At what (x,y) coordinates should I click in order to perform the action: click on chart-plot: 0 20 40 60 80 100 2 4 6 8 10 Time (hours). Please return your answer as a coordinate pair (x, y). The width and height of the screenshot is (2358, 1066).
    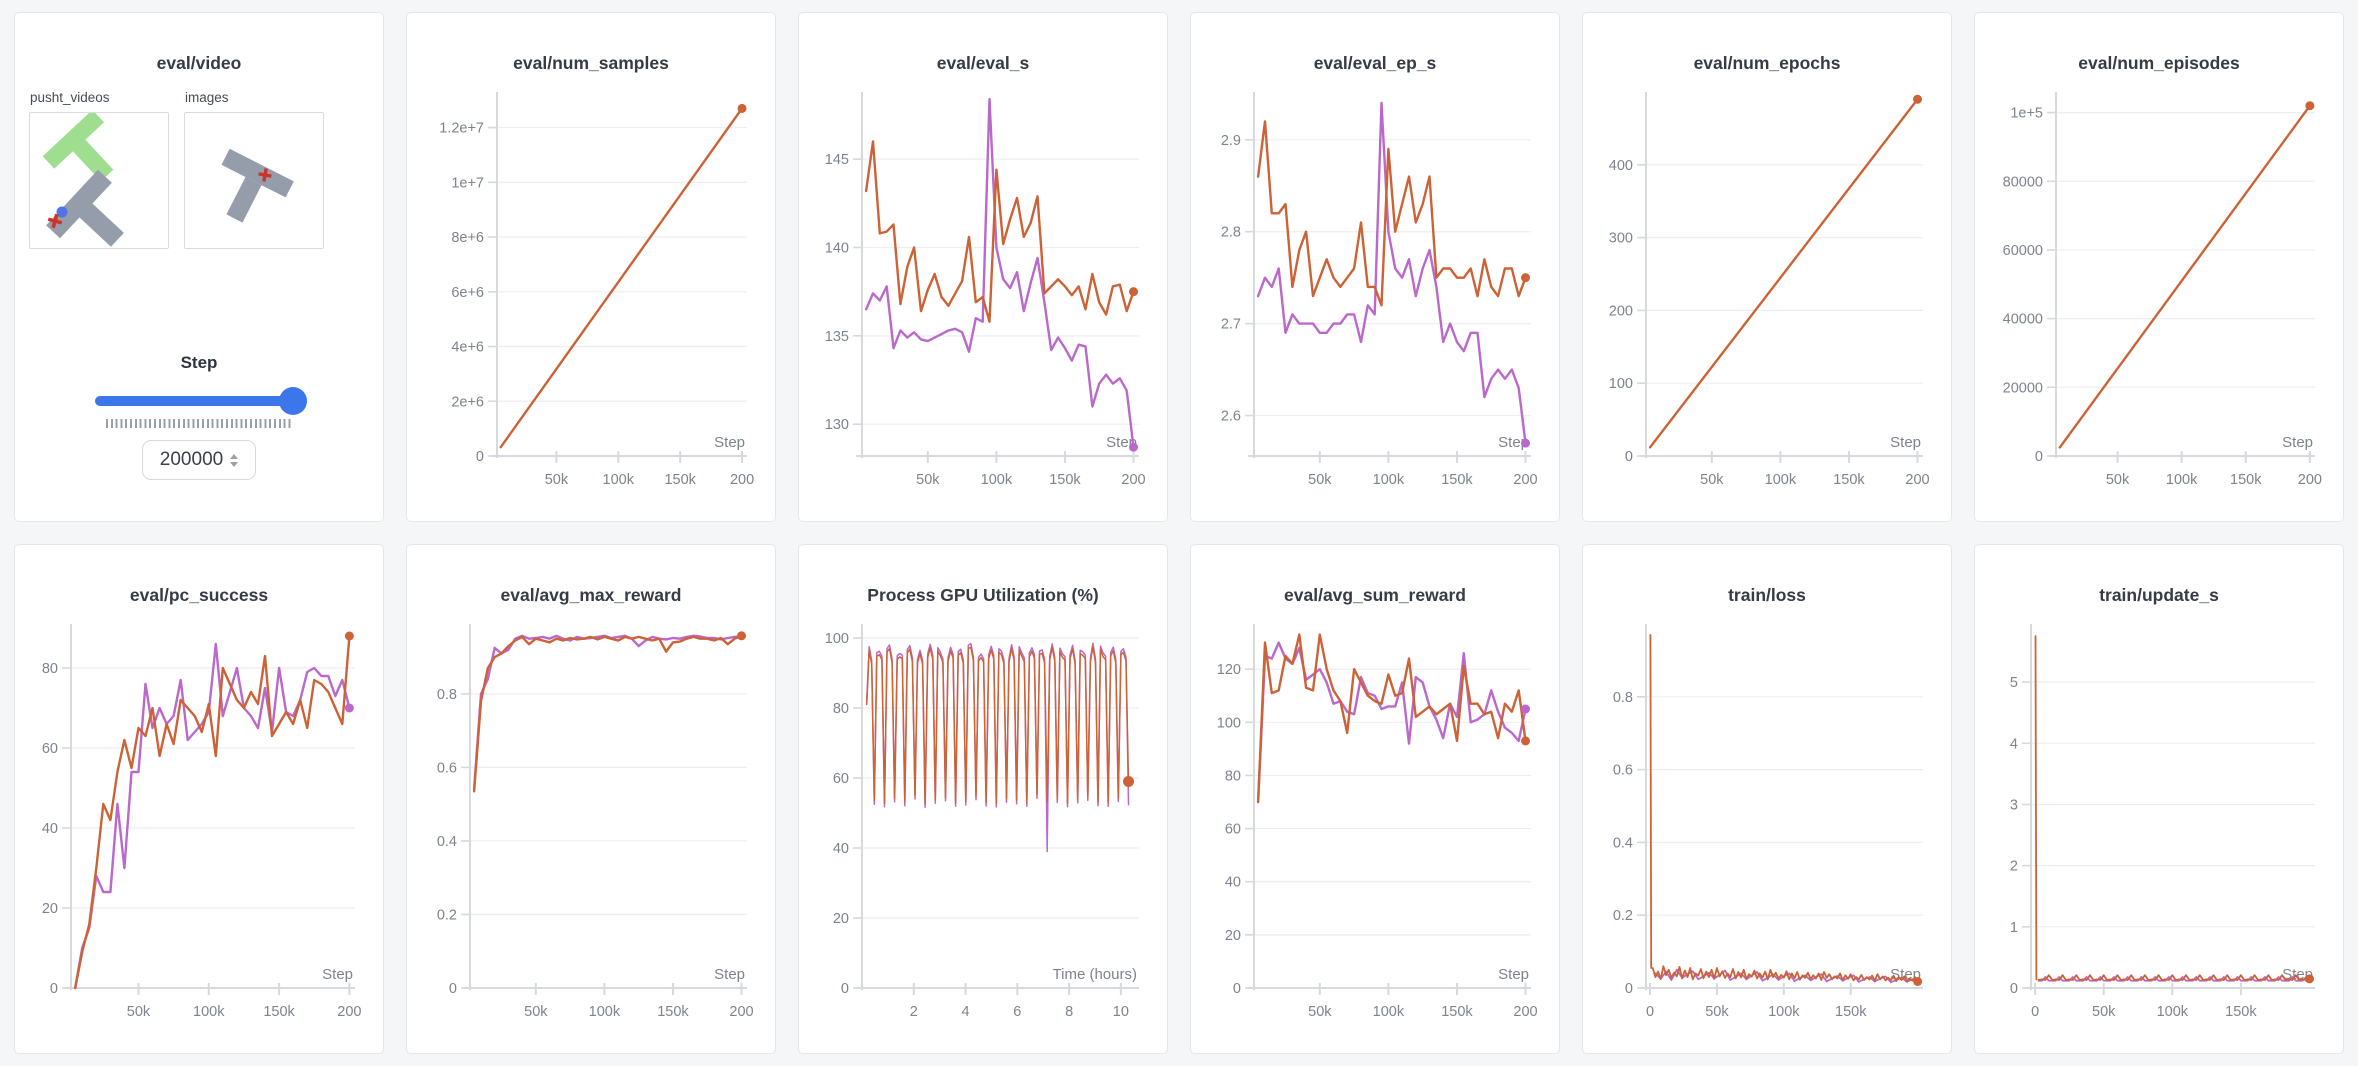
    Looking at the image, I should click on (983, 825).